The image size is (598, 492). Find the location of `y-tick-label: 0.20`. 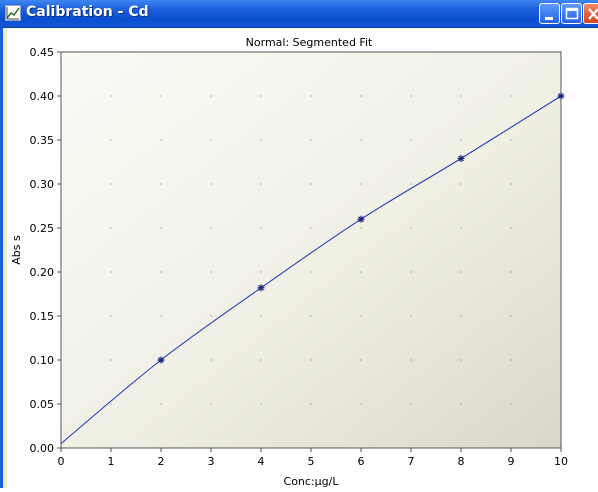

y-tick-label: 0.20 is located at coordinates (42, 272).